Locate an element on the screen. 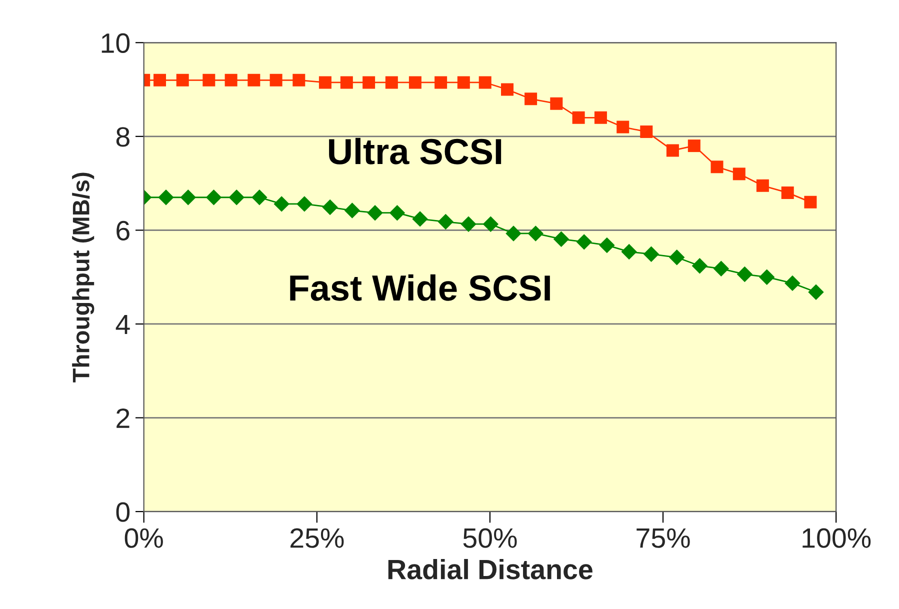  y-tick-label: 4 is located at coordinates (123, 324).